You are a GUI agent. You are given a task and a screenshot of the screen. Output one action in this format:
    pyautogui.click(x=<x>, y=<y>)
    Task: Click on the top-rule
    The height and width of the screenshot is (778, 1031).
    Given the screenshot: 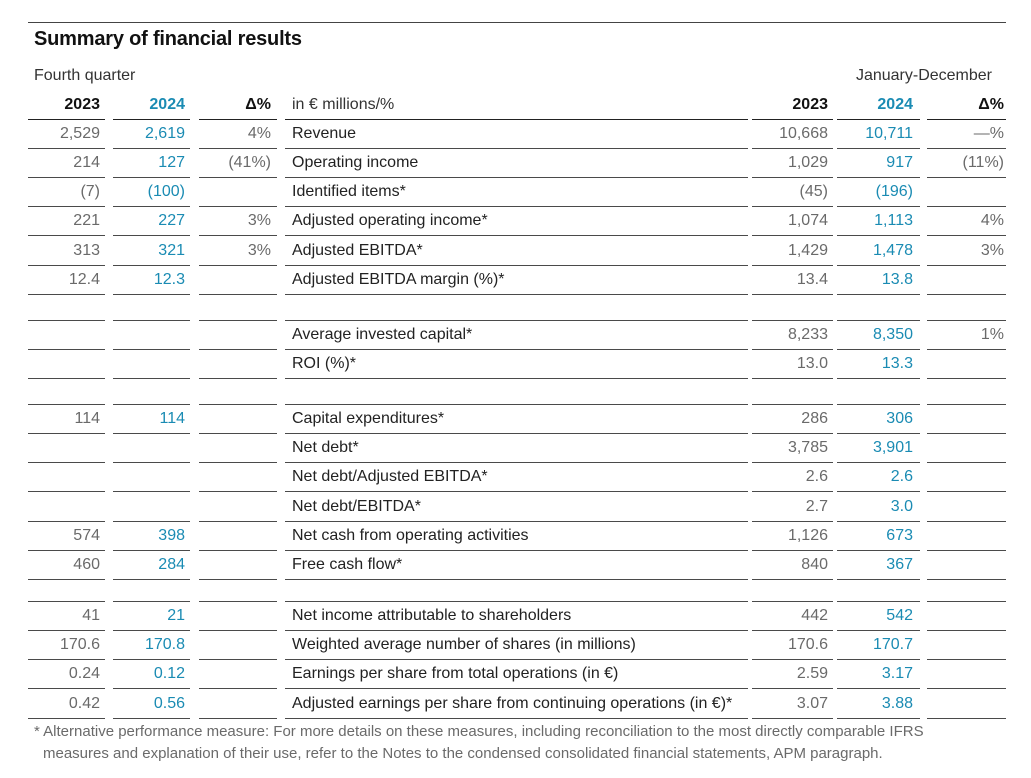 What is the action you would take?
    pyautogui.click(x=517, y=22)
    